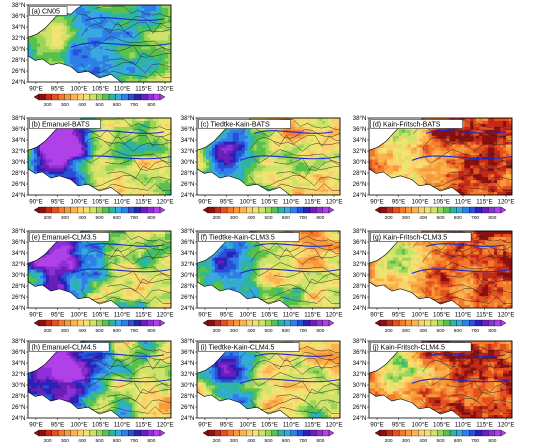  I want to click on panel-title: (c) Tiedtke-Kain-BATS, so click(235, 125).